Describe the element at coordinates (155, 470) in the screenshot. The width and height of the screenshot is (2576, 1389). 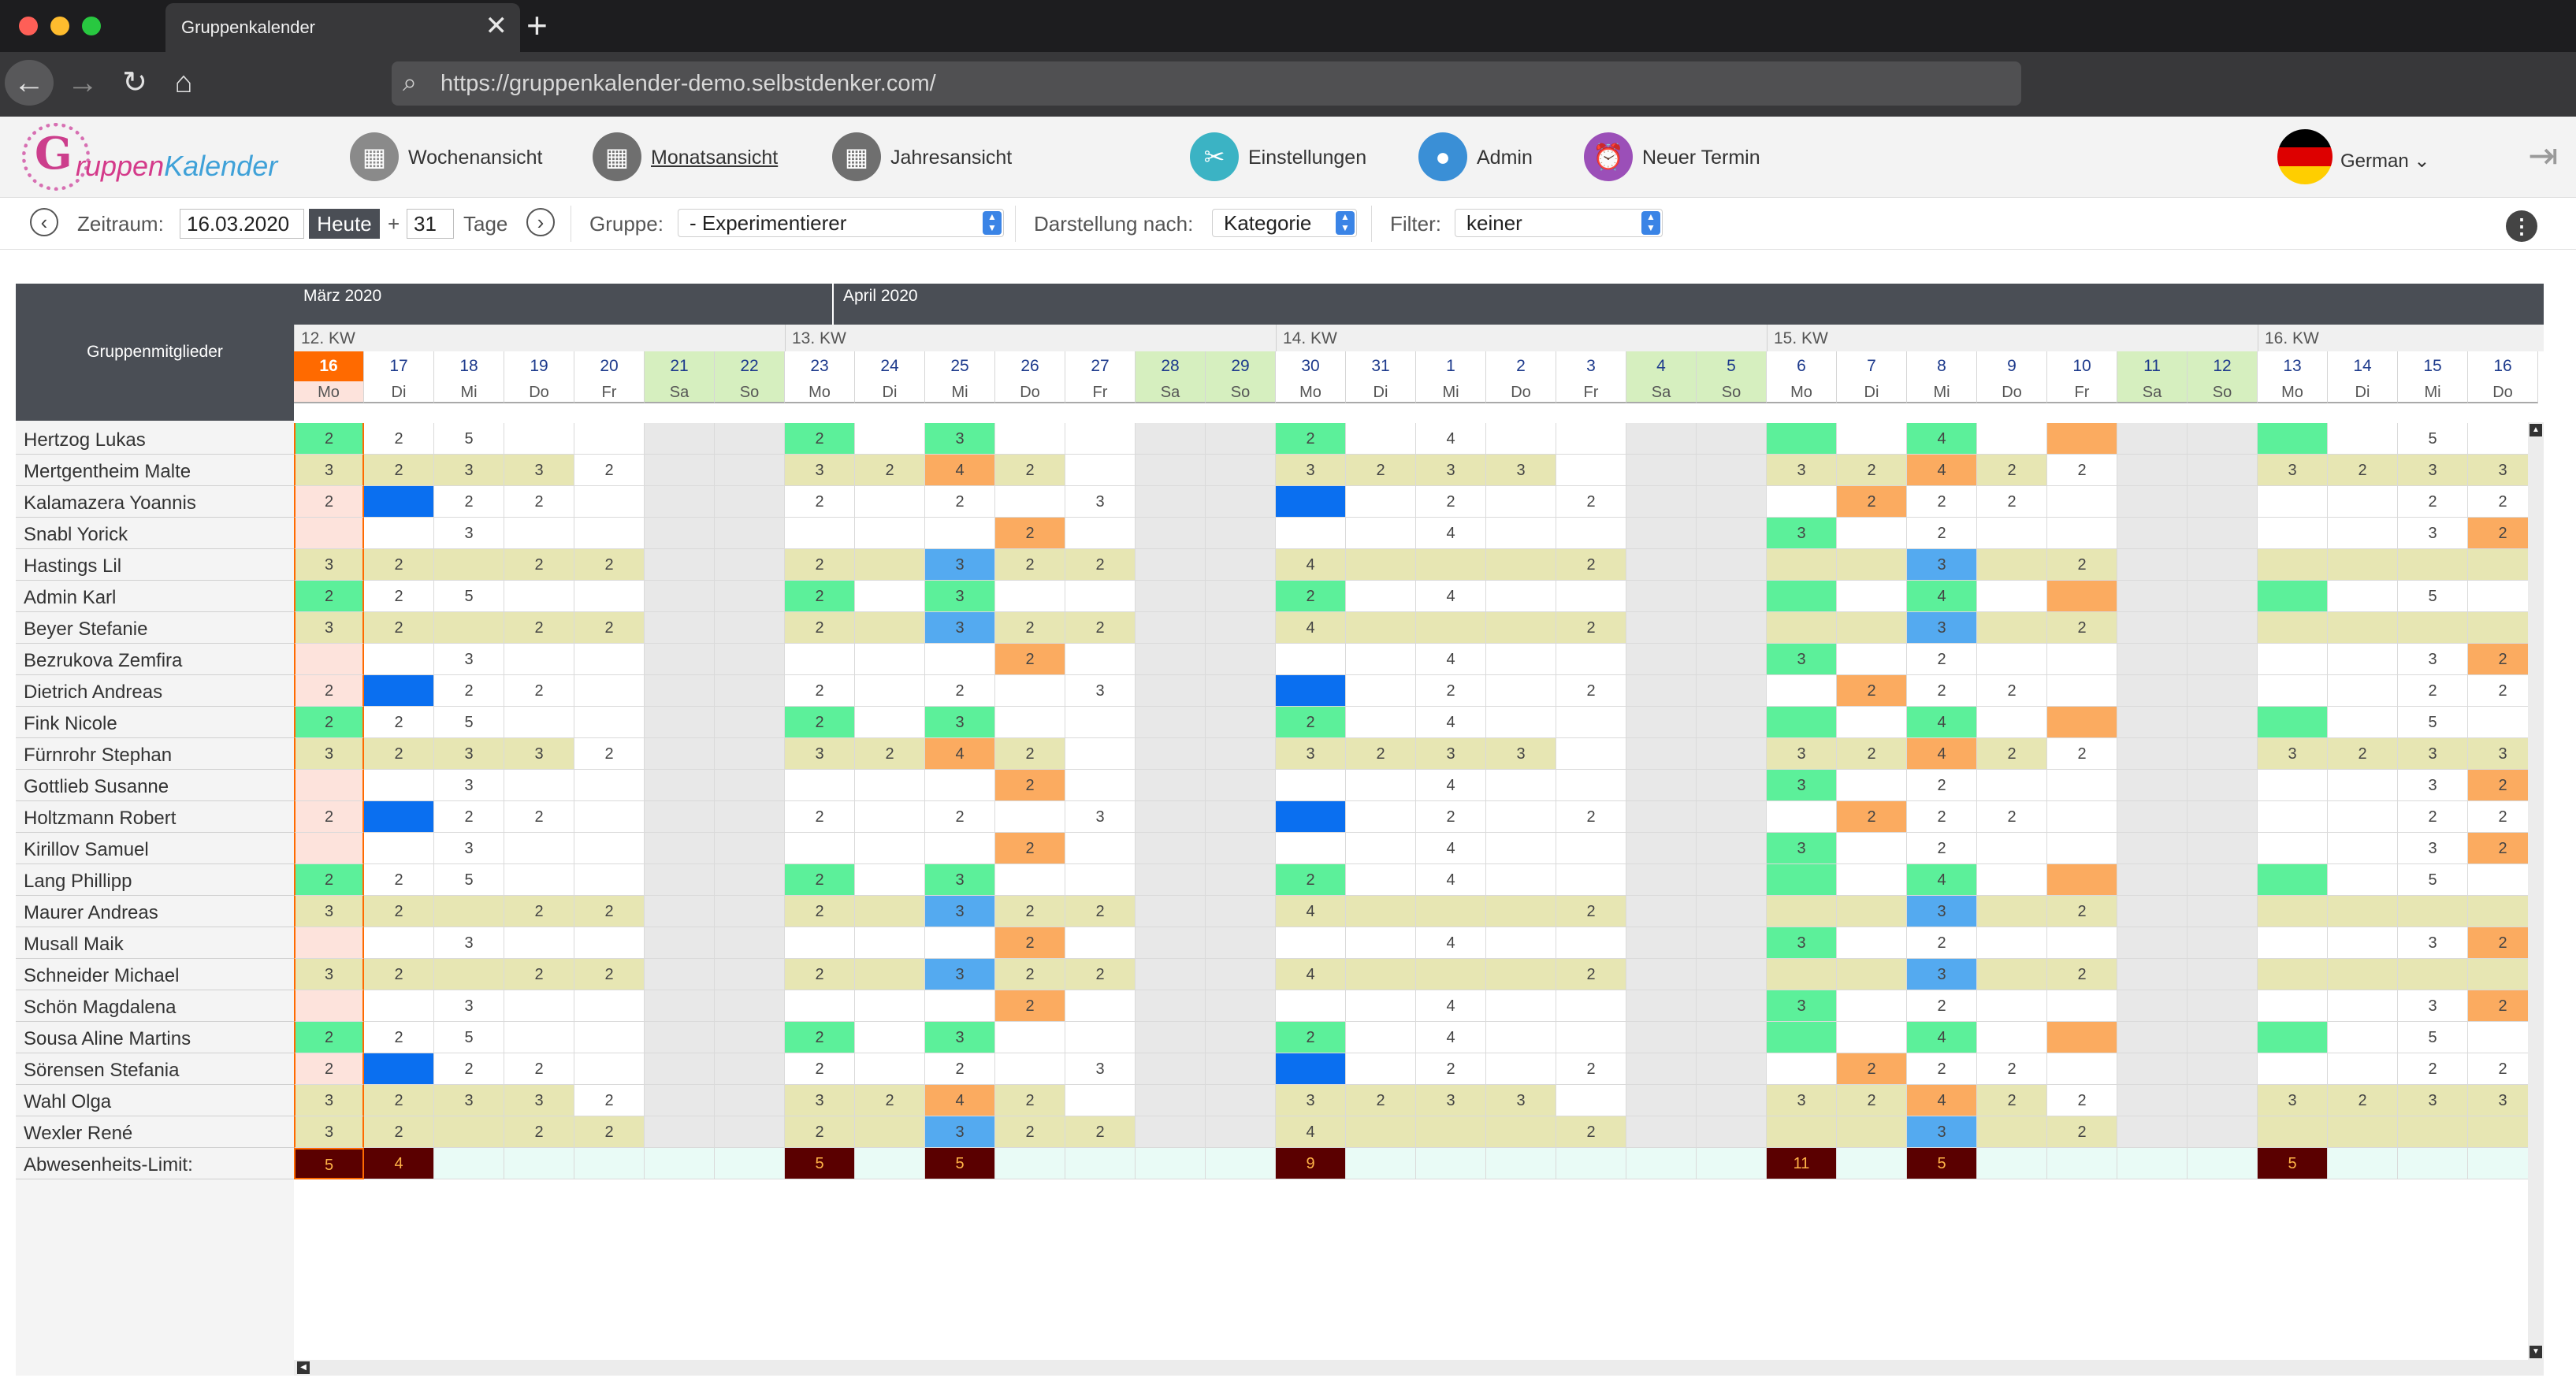
I see `member-name: Mertgentheim Malte` at that location.